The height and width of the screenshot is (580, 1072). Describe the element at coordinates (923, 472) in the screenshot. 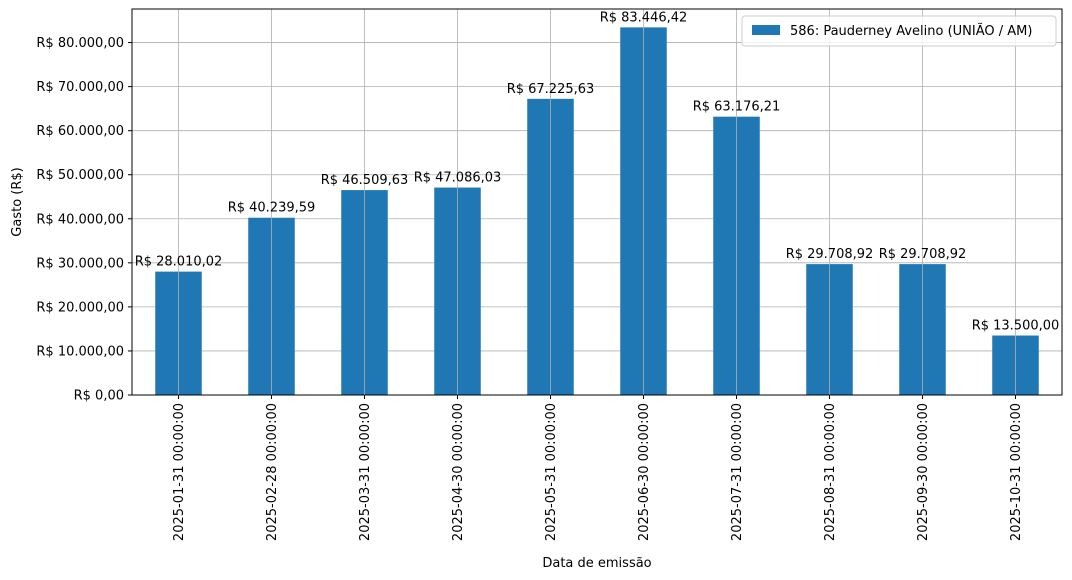

I see `x-tick-label: 2025-09-30 00:00:00` at that location.